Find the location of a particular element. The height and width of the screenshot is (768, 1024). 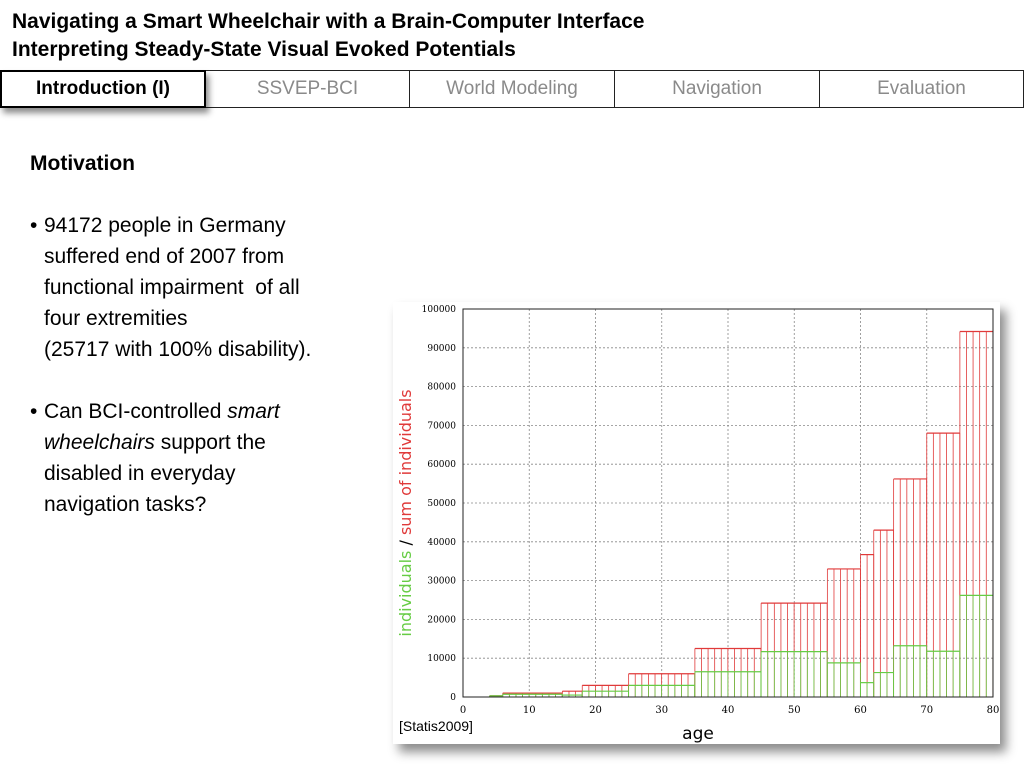

y-axis-label: individuals / sum of individuals is located at coordinates (405, 512).